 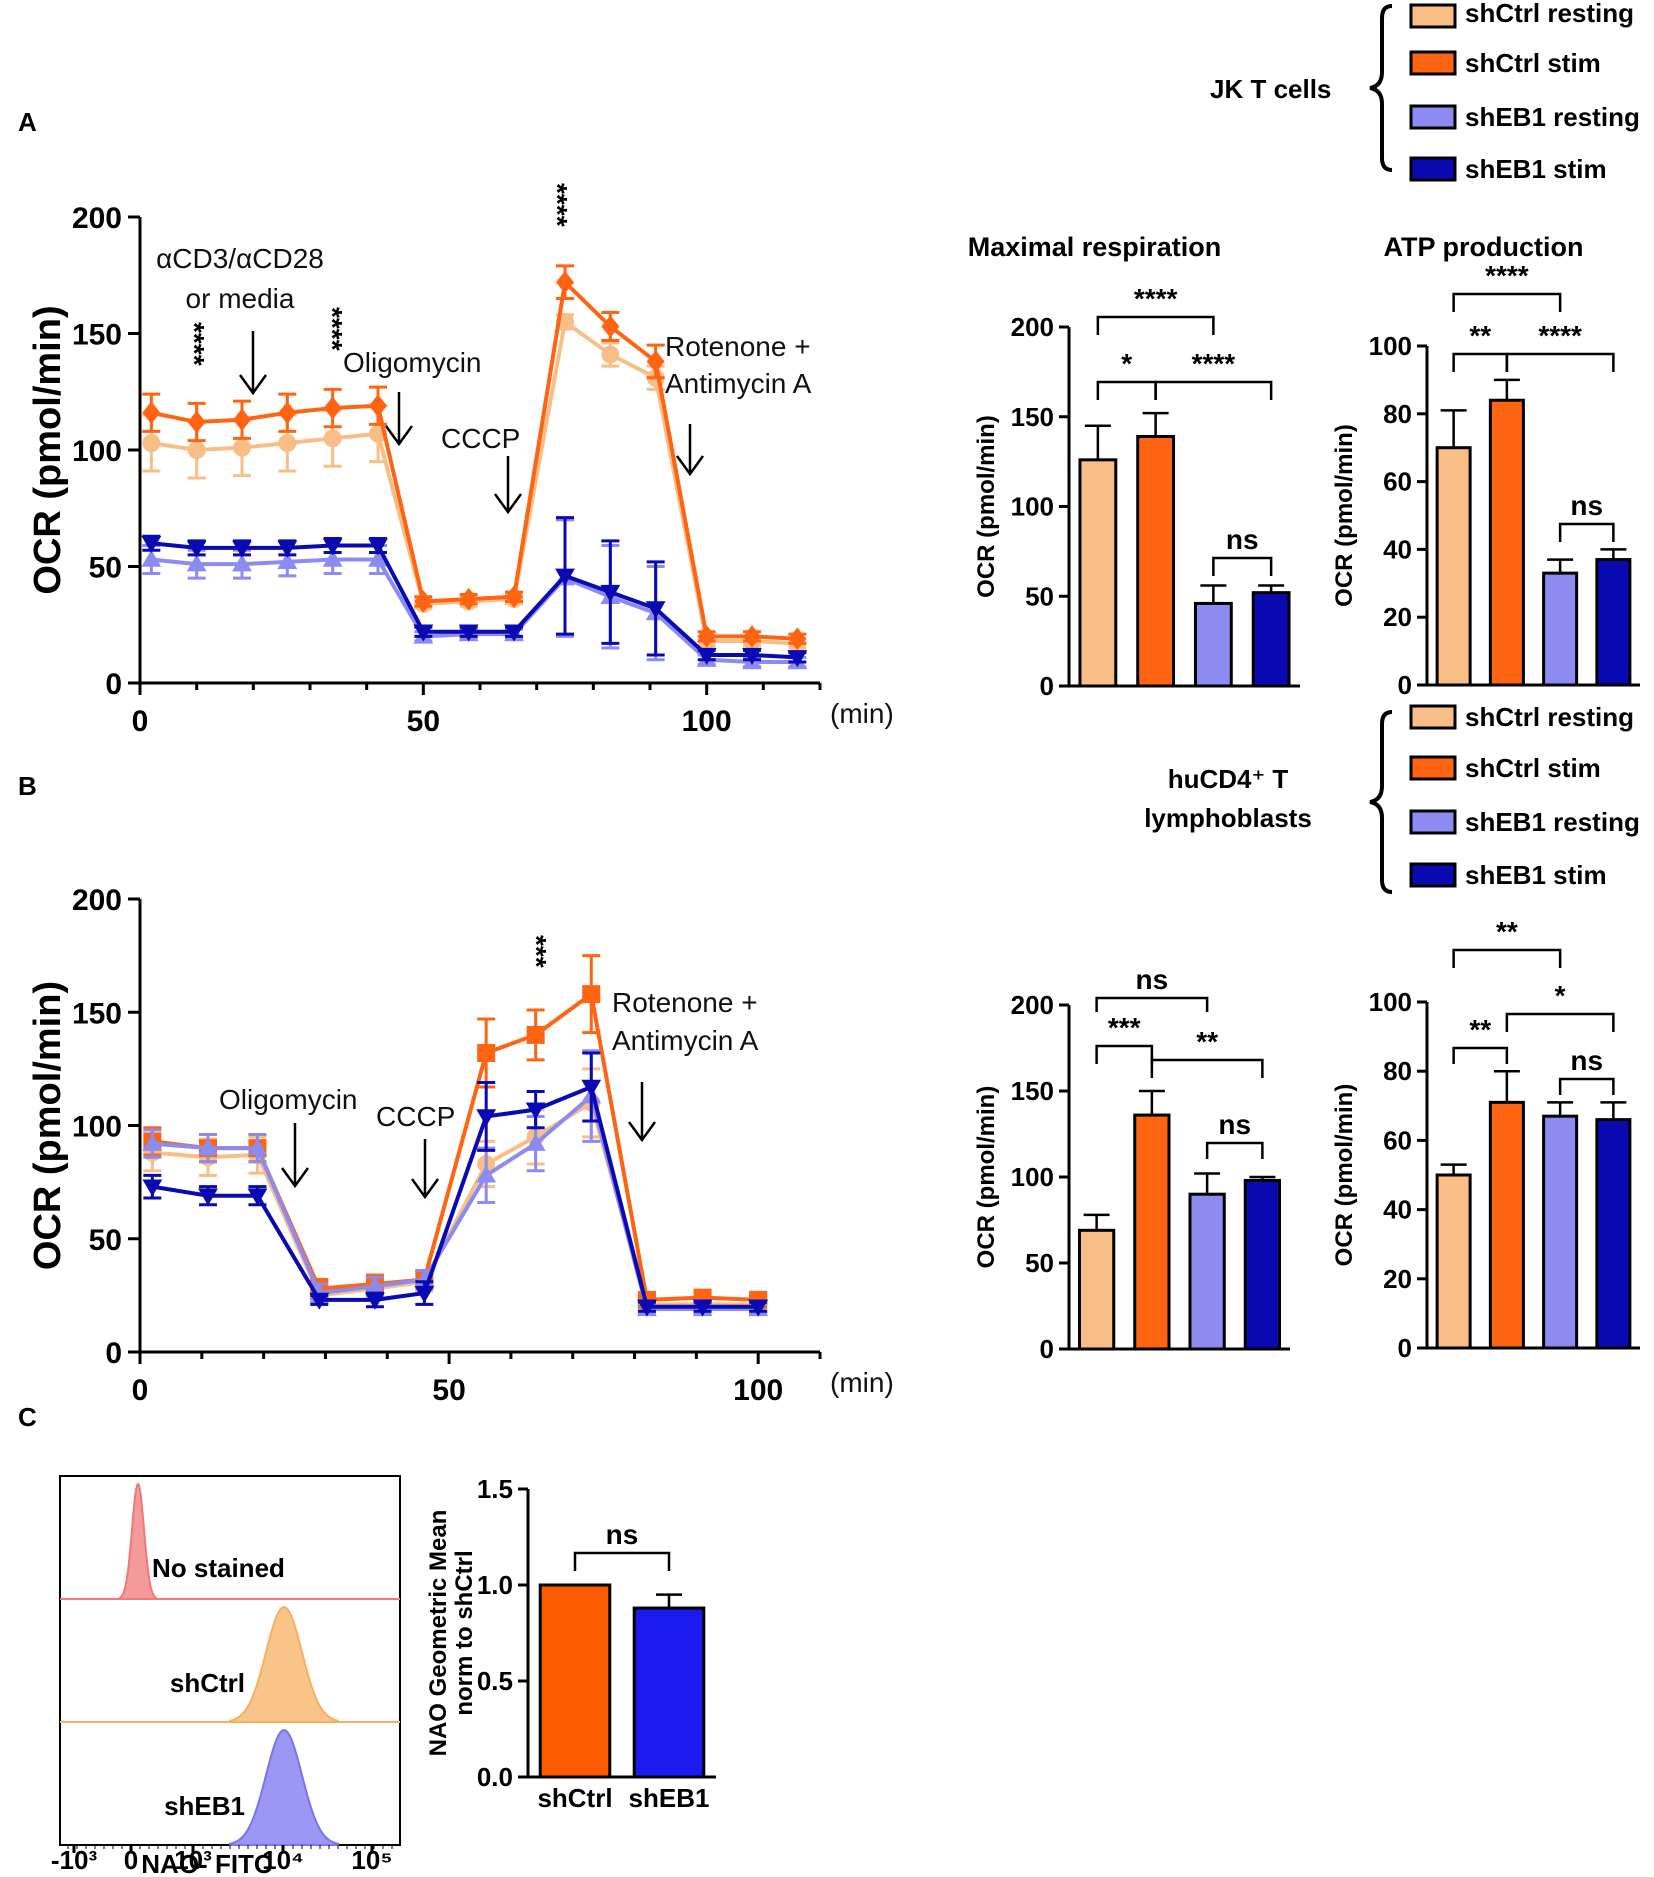 What do you see at coordinates (1480, 1029) in the screenshot?
I see `significance-label: **` at bounding box center [1480, 1029].